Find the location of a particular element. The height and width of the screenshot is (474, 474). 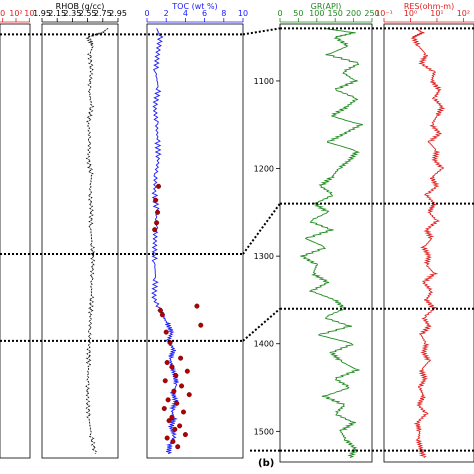

axis-gr: 0 50 100 150 200 250 GR(API) is located at coordinates (328, 12).